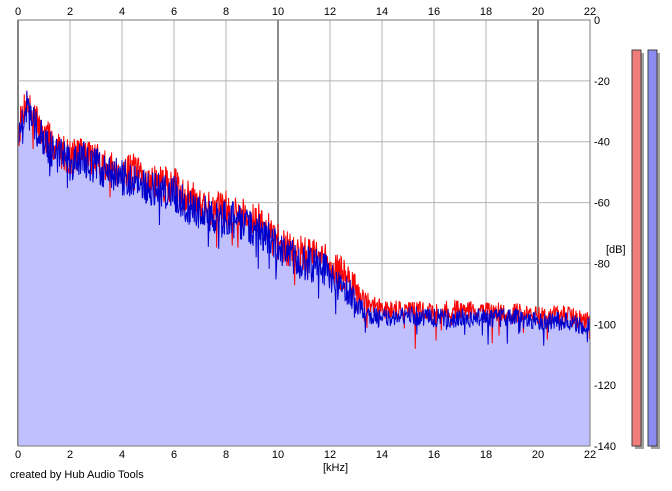 The height and width of the screenshot is (491, 672). What do you see at coordinates (382, 455) in the screenshot?
I see `x-tick-label-bottom-14: 14` at bounding box center [382, 455].